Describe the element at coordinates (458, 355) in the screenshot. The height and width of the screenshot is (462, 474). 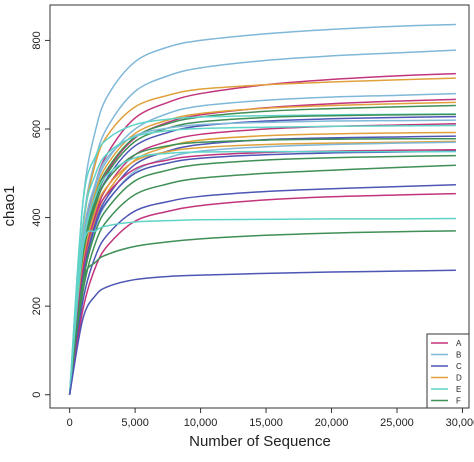
I see `legend-label-b: B` at that location.